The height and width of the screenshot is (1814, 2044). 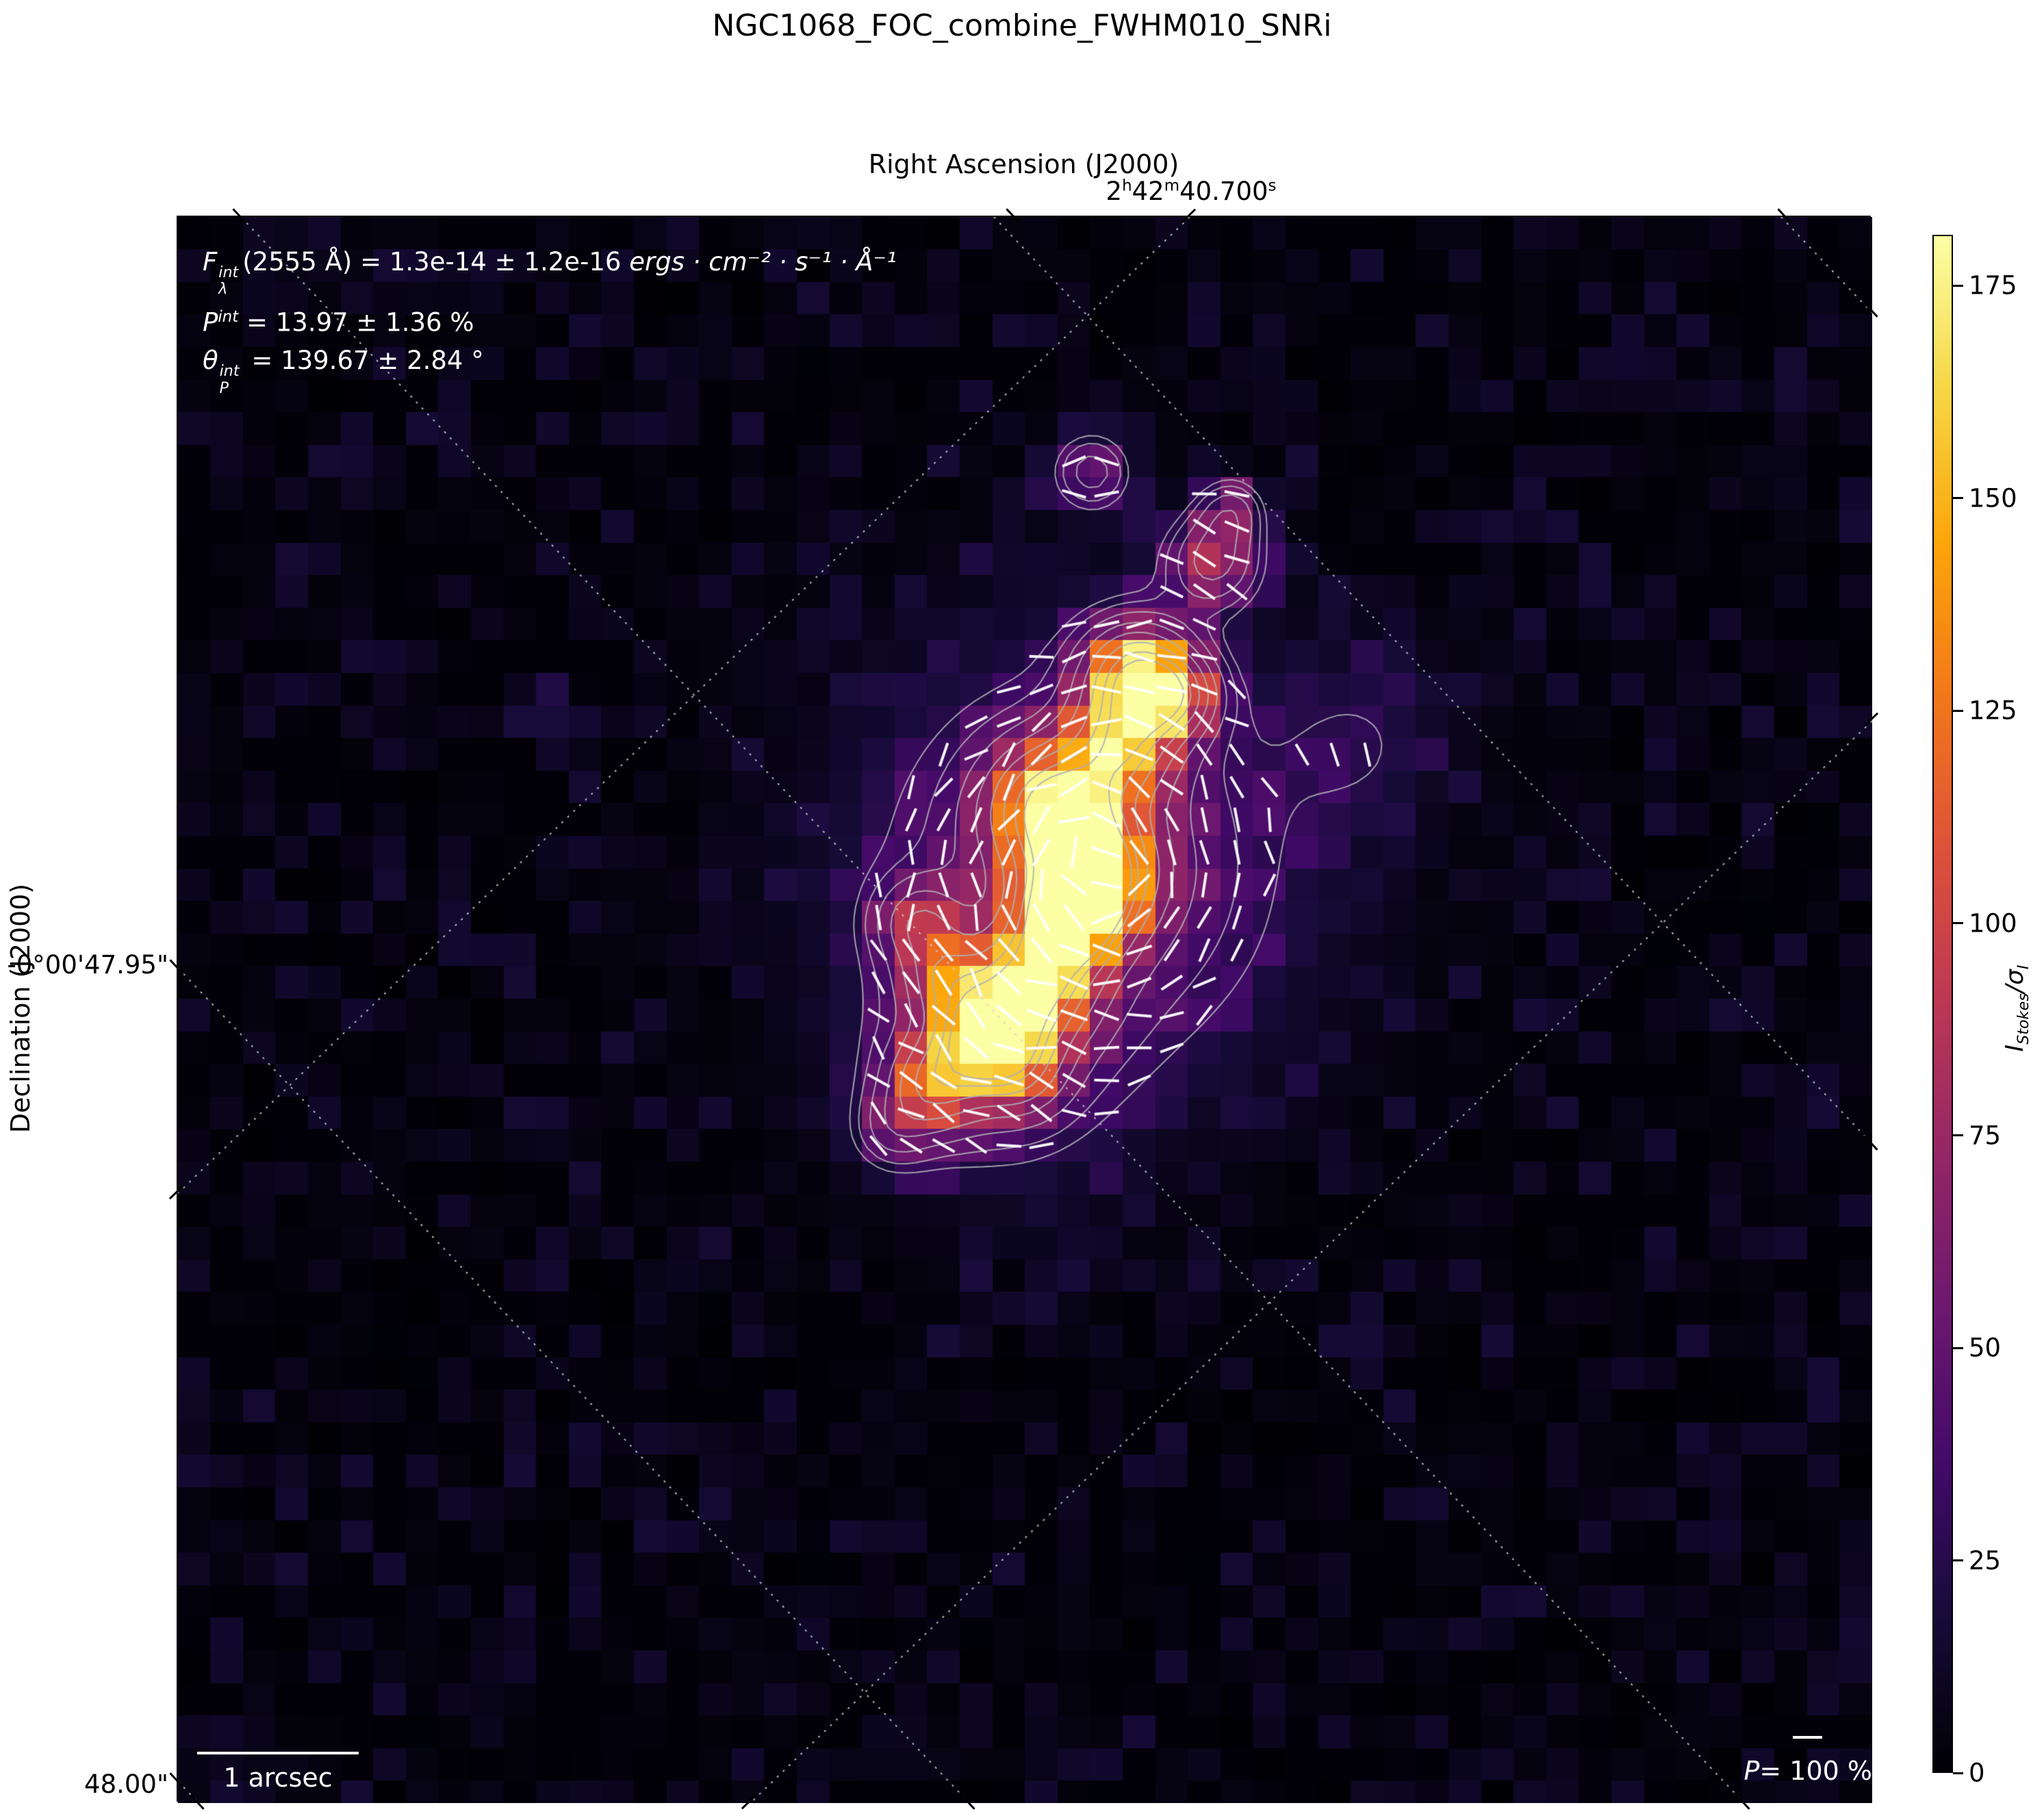 I want to click on arcsec-scale-bar, so click(x=278, y=1753).